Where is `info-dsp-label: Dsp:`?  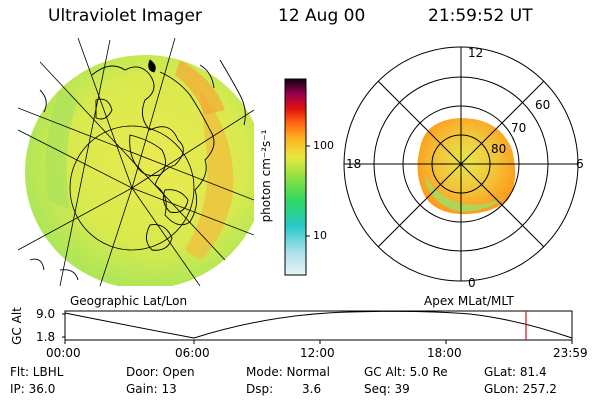
info-dsp-label: Dsp: is located at coordinates (260, 389).